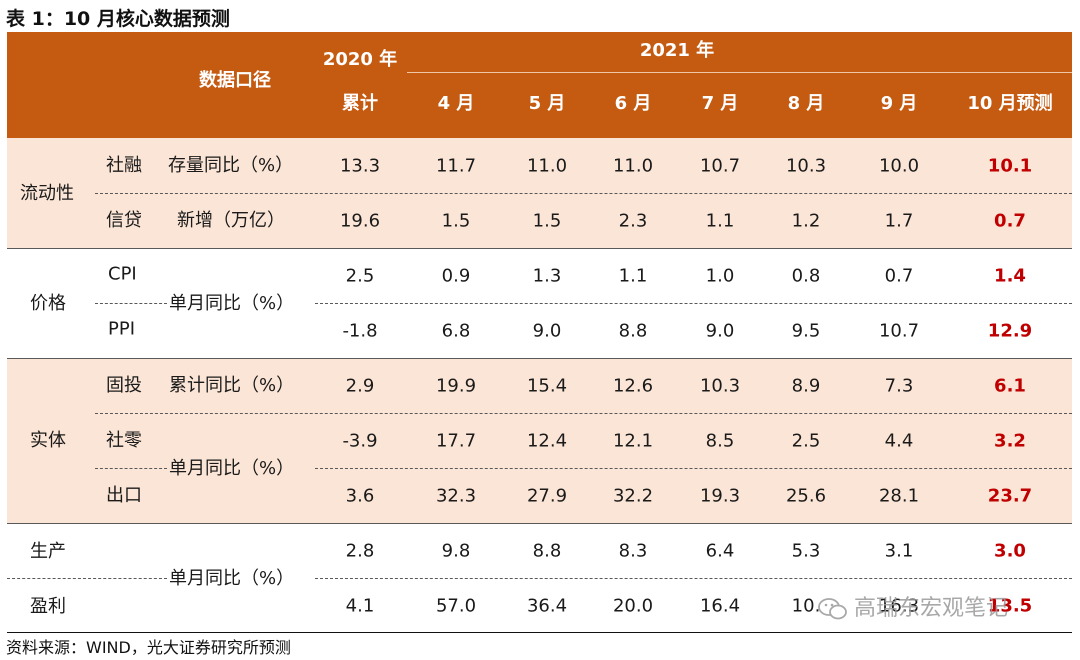 The image size is (1080, 660). I want to click on cell-month-value: 7.3, so click(899, 385).